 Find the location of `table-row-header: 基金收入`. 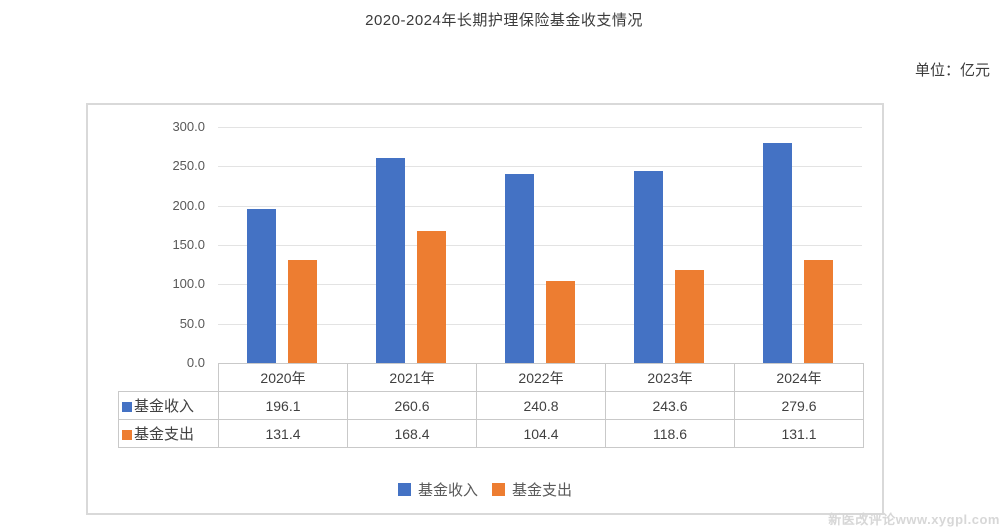

table-row-header: 基金收入 is located at coordinates (168, 405).